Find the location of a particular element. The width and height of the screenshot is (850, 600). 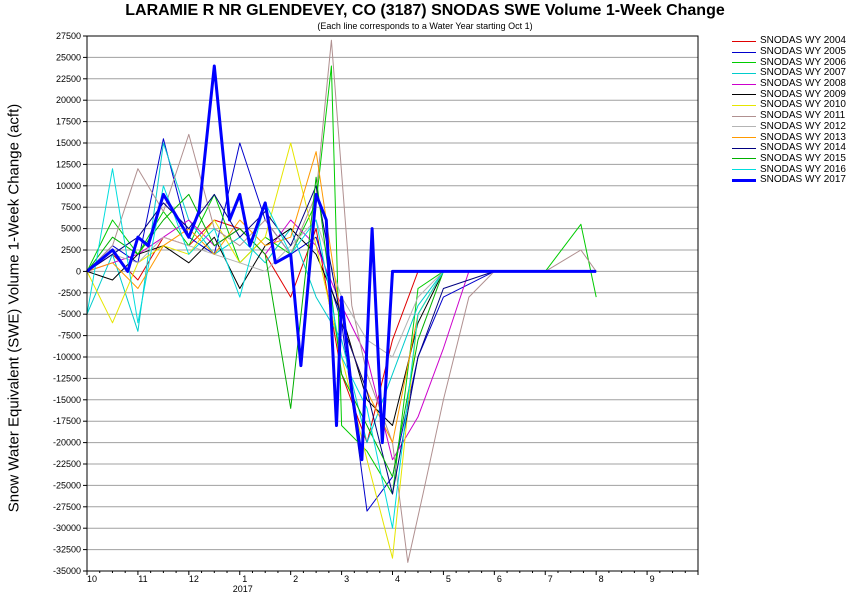

legend-label: SNODAS WY 2010 is located at coordinates (803, 105).